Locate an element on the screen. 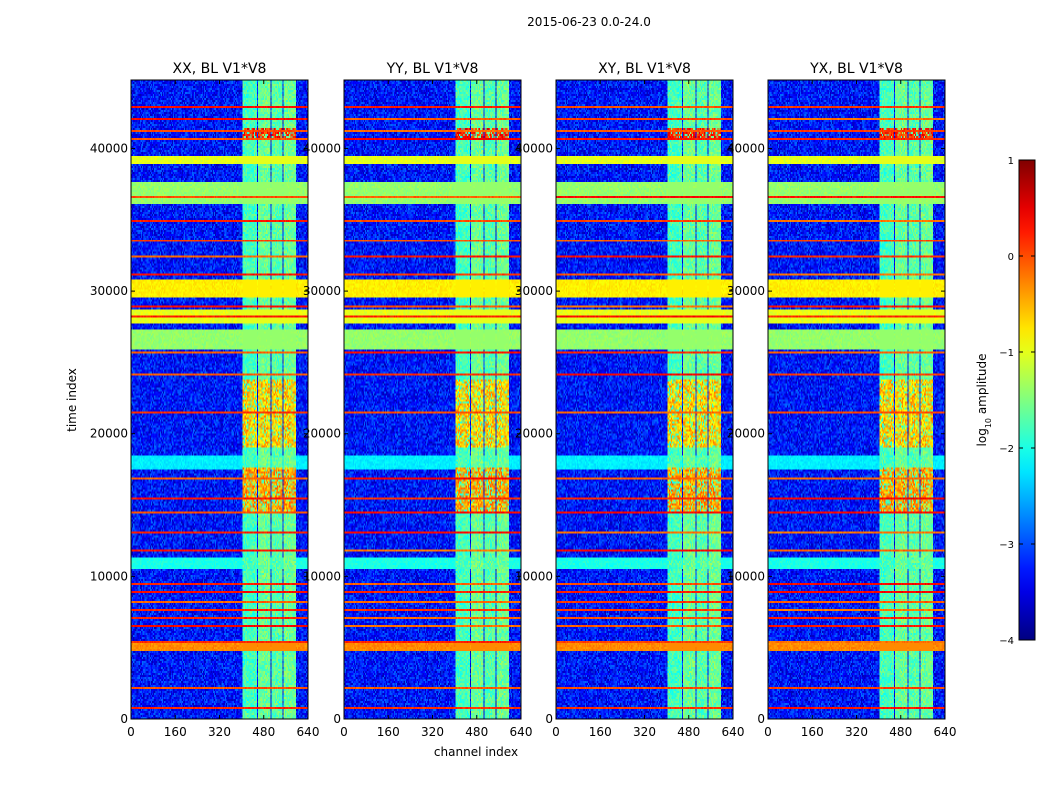  colorbar-label-subscript: 10 is located at coordinates (988, 423).